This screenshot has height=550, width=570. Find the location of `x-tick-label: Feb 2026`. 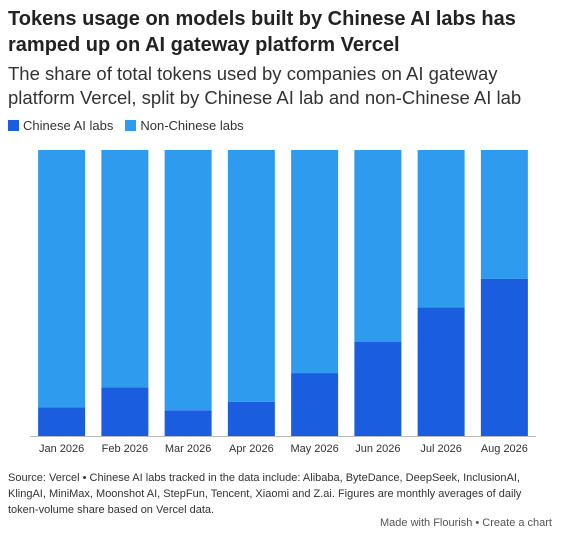

x-tick-label: Feb 2026 is located at coordinates (125, 449).